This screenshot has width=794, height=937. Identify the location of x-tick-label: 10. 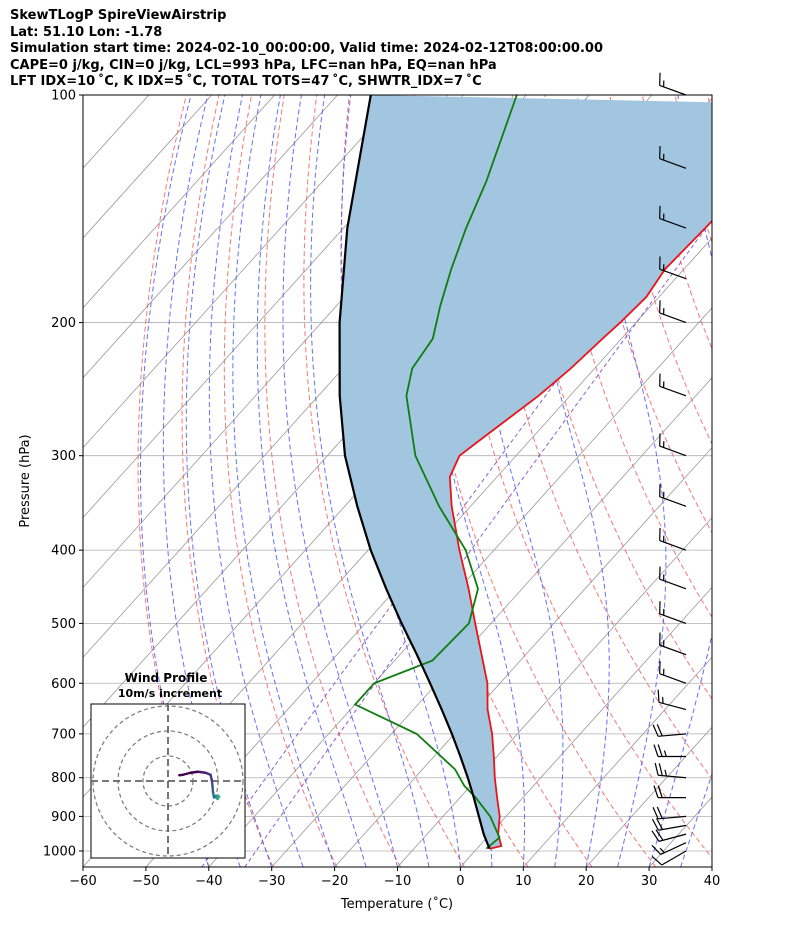
(523, 881).